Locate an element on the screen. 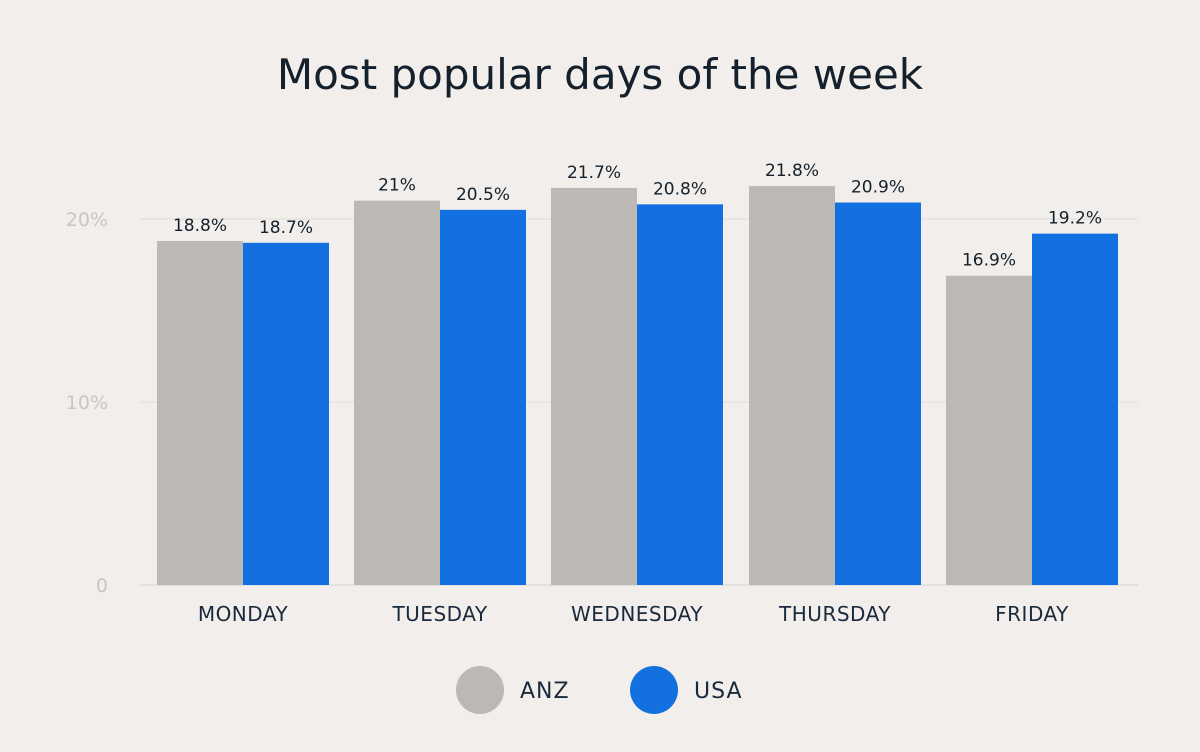  legend-label-usa: USA is located at coordinates (718, 691).